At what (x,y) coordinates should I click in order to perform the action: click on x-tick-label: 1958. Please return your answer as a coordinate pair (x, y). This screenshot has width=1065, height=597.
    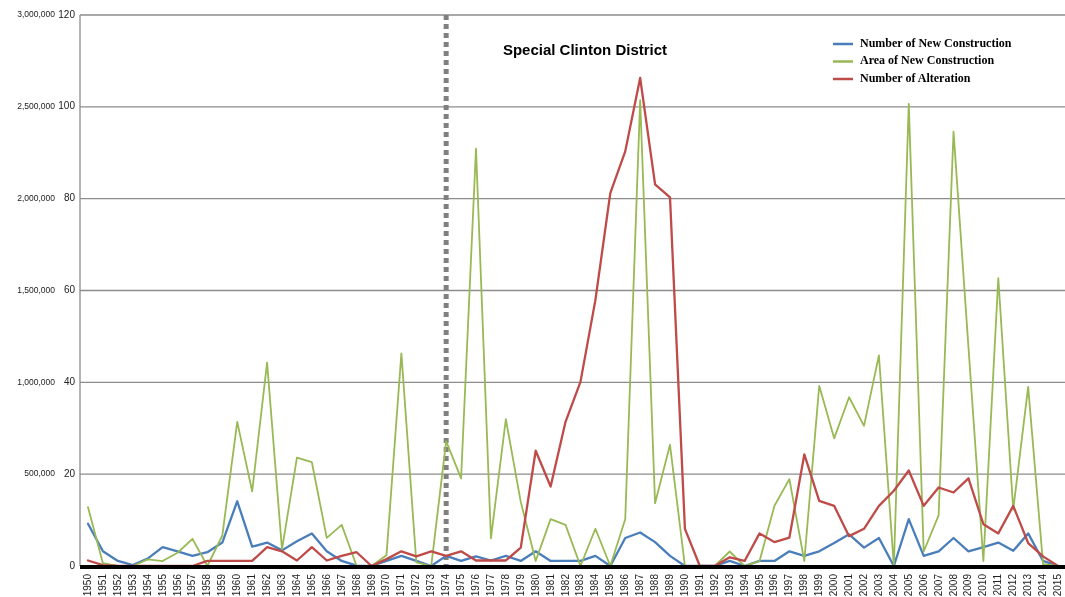
    Looking at the image, I should click on (207, 585).